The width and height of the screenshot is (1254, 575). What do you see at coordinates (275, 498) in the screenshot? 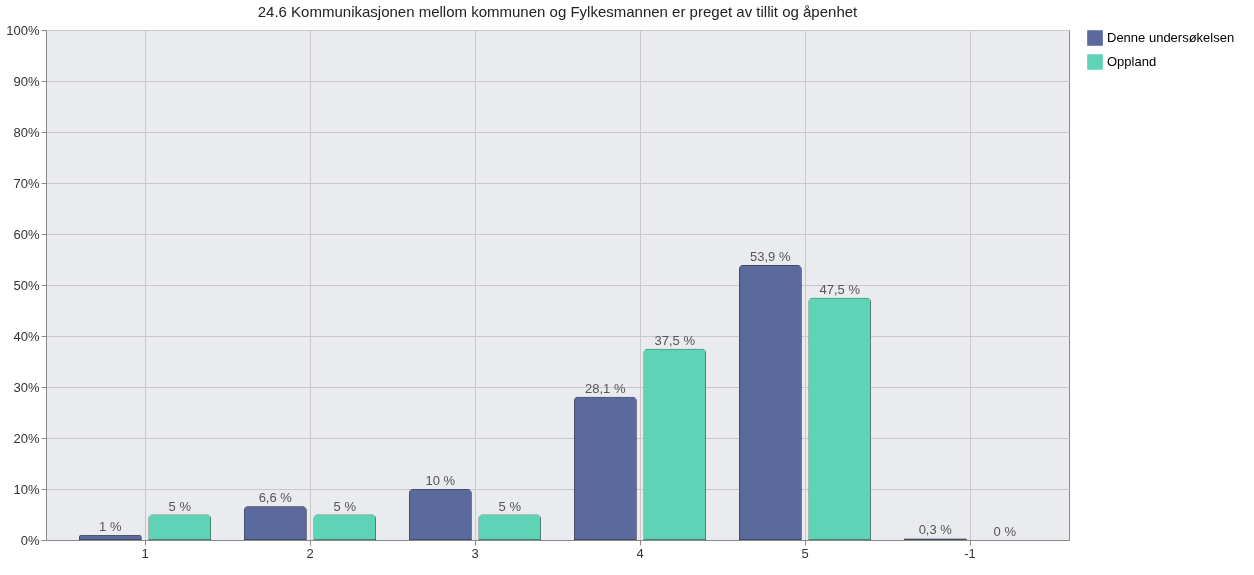
I see `data-label: 6,6 %` at bounding box center [275, 498].